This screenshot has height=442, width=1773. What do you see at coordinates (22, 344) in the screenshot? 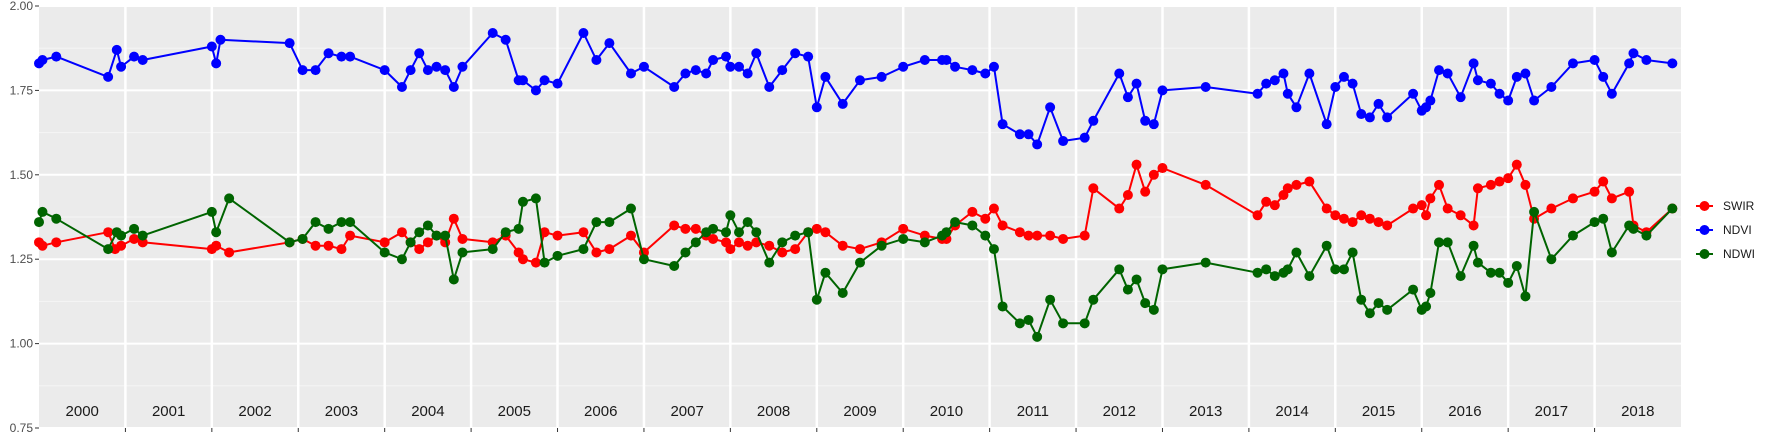
I see `y-tick-label: 1.00` at bounding box center [22, 344].